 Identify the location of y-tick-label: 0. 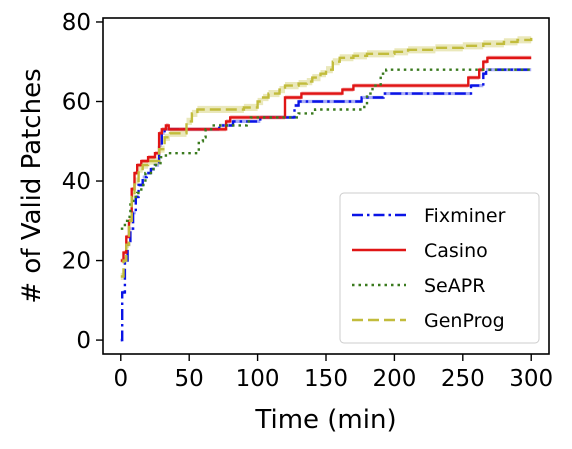
(83, 341).